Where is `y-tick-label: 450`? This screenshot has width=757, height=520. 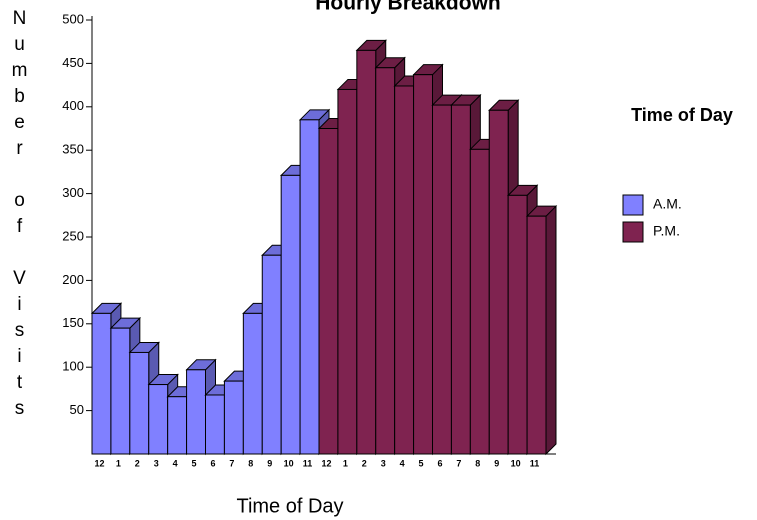
y-tick-label: 450 is located at coordinates (73, 62).